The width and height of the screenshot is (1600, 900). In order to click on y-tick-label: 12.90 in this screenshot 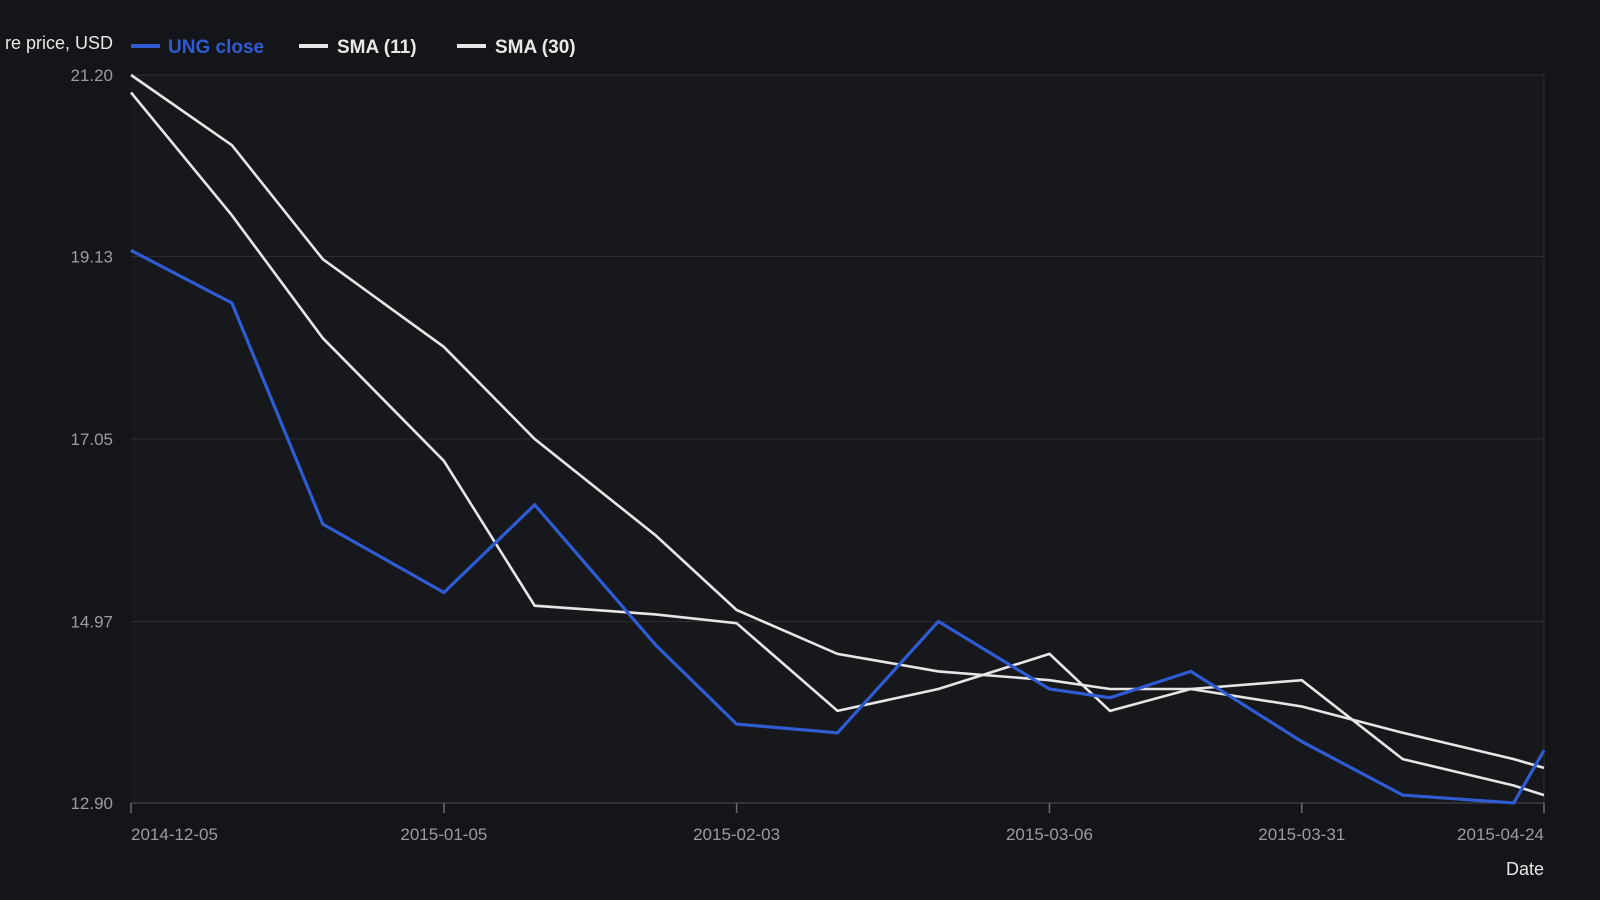, I will do `click(91, 803)`.